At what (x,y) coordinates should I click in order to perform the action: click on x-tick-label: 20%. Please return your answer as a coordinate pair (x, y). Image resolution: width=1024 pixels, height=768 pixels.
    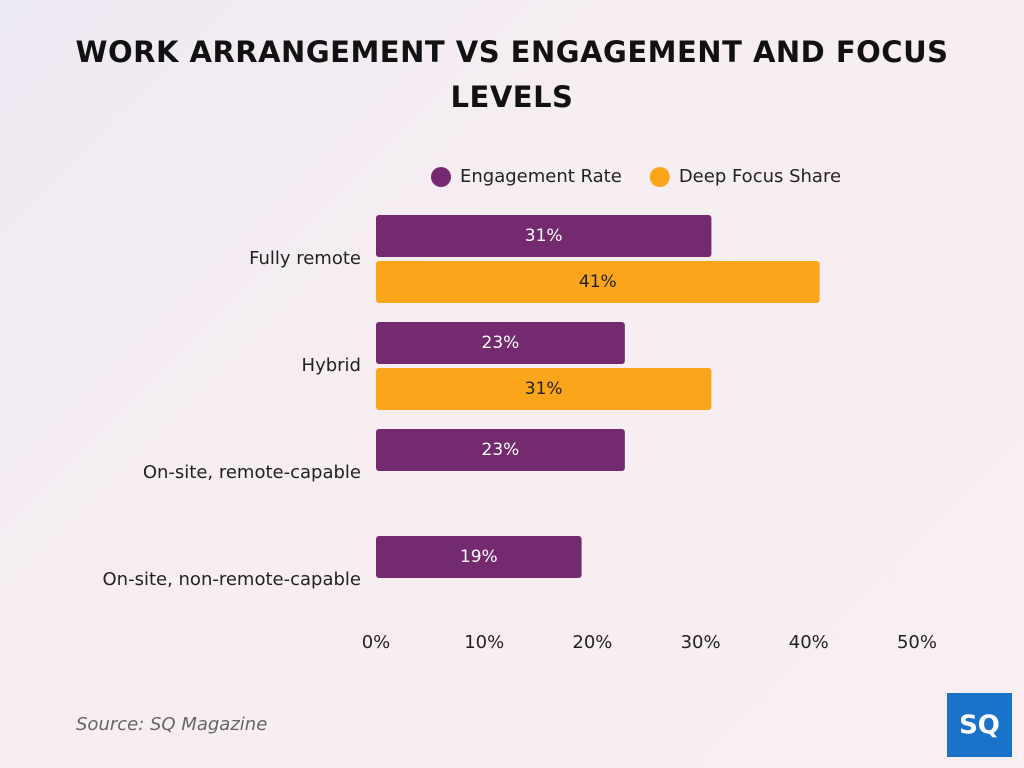
    Looking at the image, I should click on (592, 642).